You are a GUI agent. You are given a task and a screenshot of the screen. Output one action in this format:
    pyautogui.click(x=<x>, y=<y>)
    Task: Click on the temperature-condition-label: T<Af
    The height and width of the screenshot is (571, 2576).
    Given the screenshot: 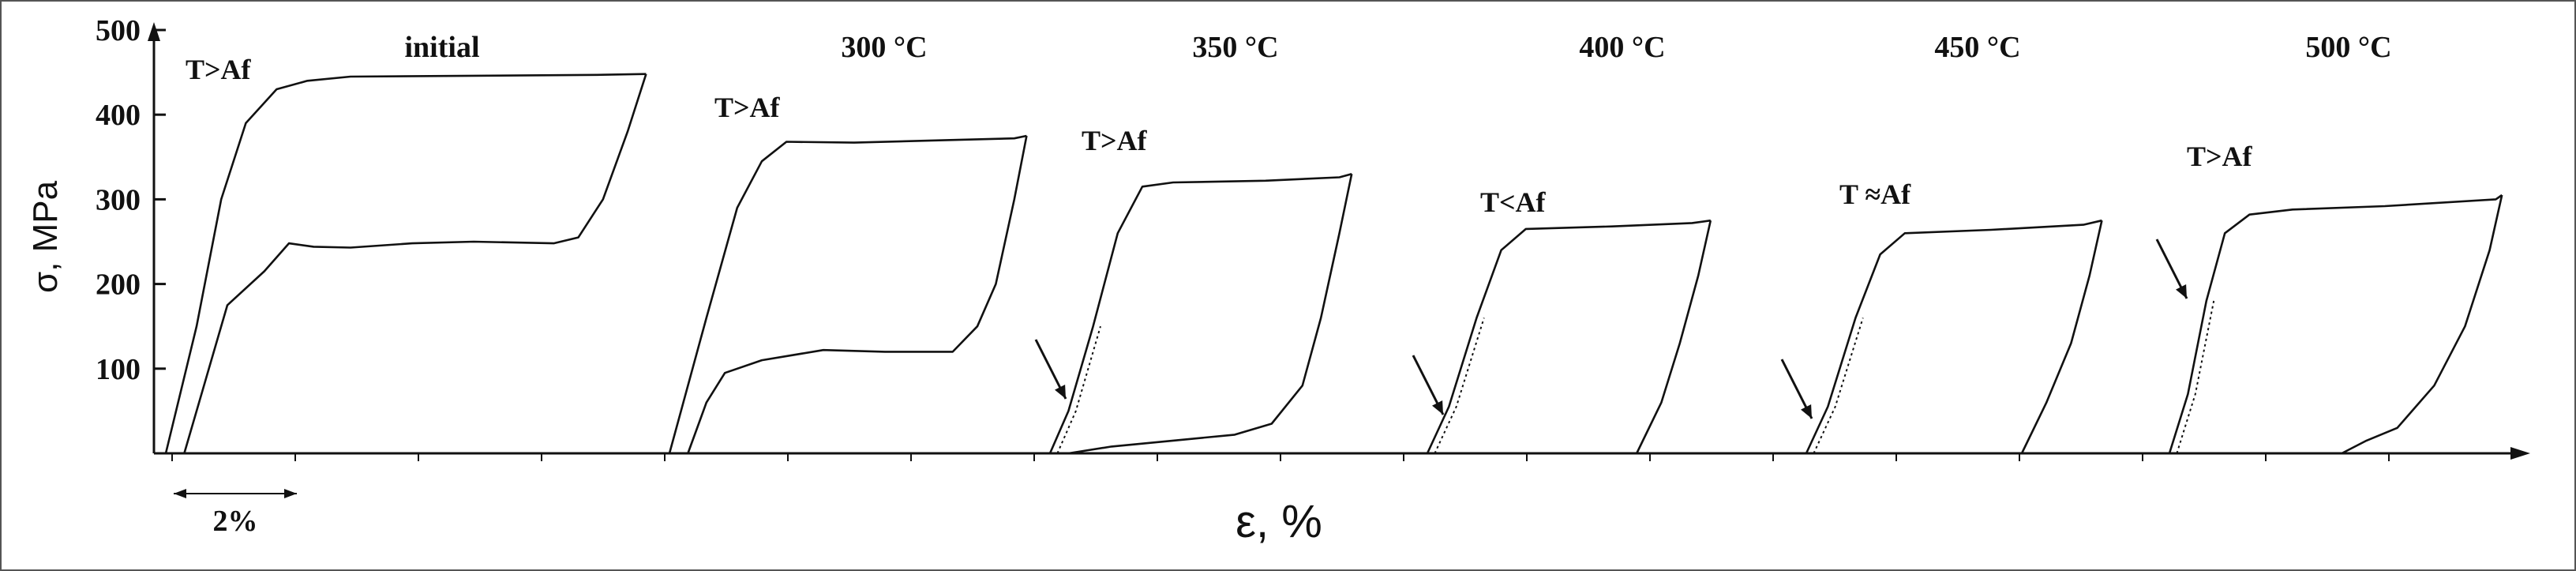 What is the action you would take?
    pyautogui.click(x=1513, y=202)
    